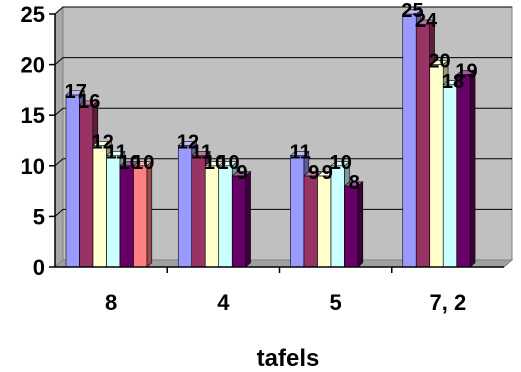 The width and height of the screenshot is (521, 372). Describe the element at coordinates (33, 166) in the screenshot. I see `y-tick-label: 10` at that location.